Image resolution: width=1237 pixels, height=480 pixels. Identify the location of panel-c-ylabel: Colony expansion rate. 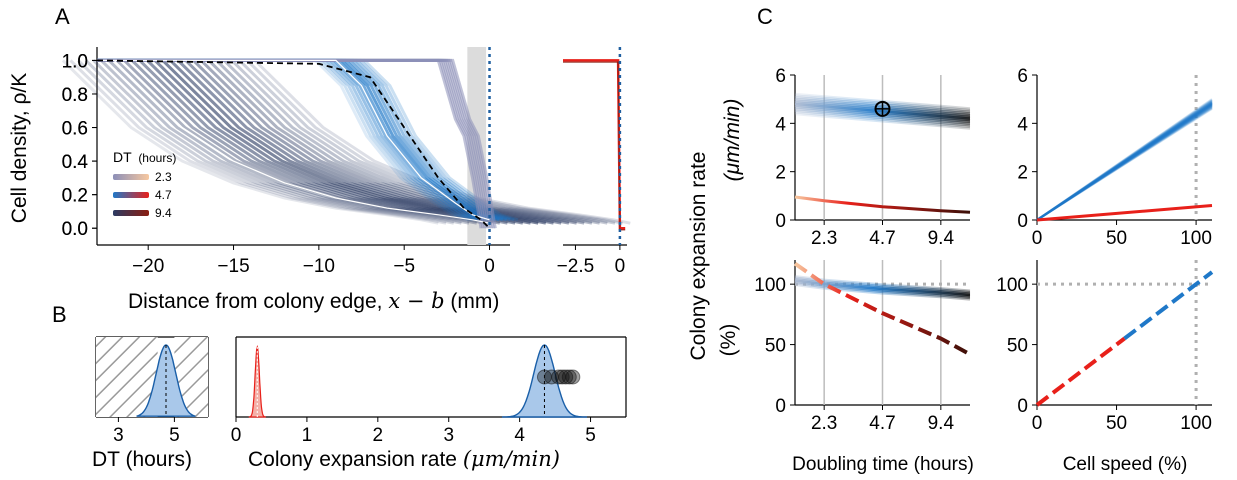
(698, 256).